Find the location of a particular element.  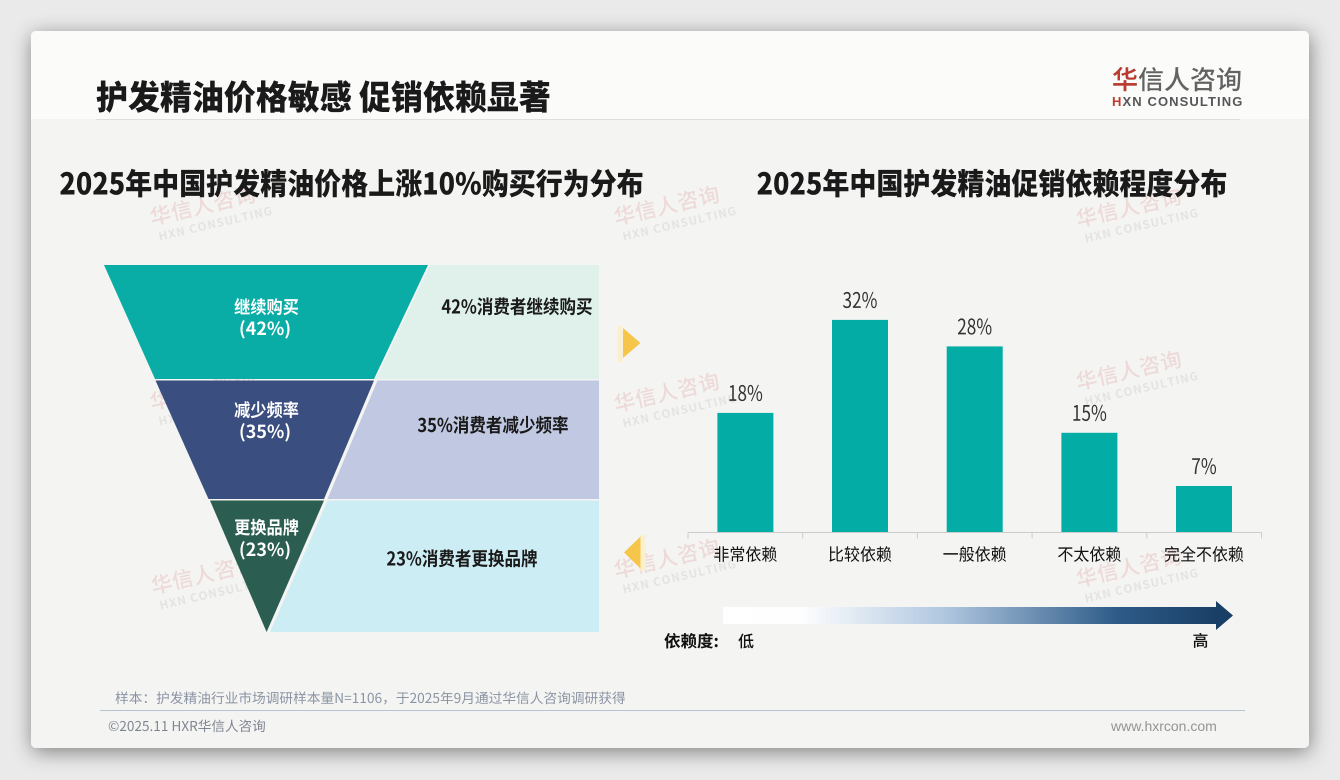

svg-text: www.hxrcon.com is located at coordinates (1163, 726).